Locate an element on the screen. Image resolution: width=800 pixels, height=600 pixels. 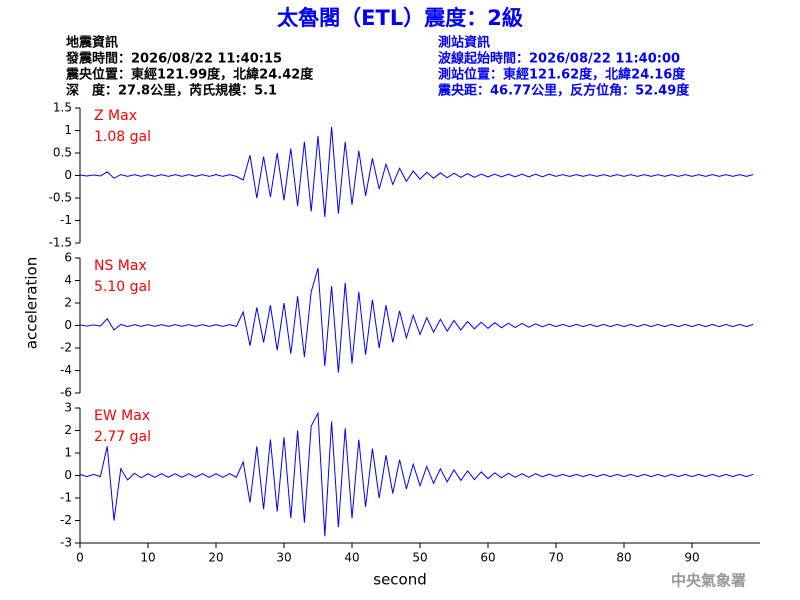
annotation: 5.10 gal is located at coordinates (122, 287).